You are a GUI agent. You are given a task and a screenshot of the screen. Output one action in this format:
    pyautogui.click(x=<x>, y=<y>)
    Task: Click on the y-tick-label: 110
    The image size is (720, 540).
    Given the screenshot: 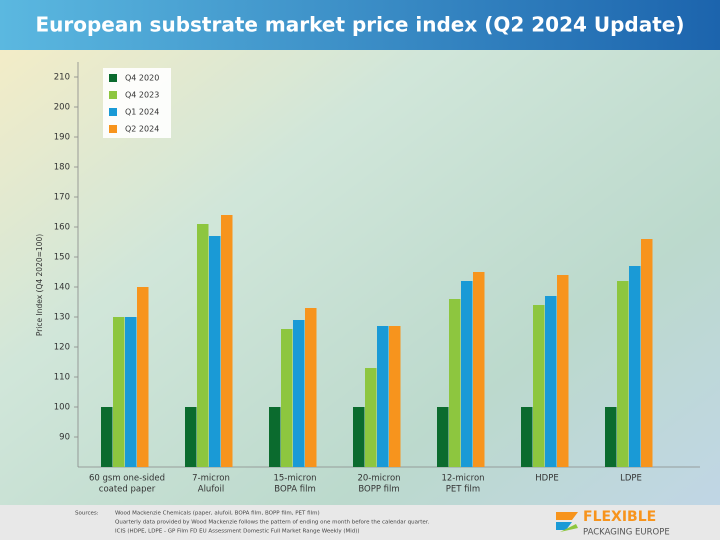 What is the action you would take?
    pyautogui.click(x=62, y=378)
    